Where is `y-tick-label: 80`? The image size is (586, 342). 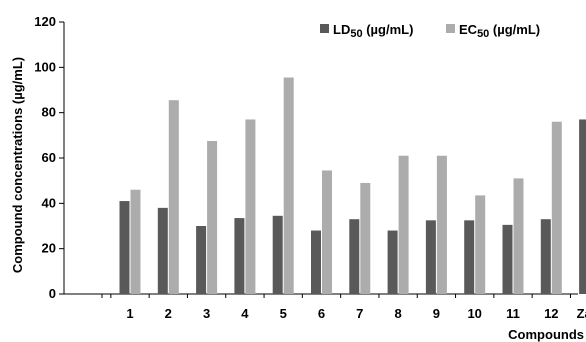
y-tick-label: 80 is located at coordinates (49, 112).